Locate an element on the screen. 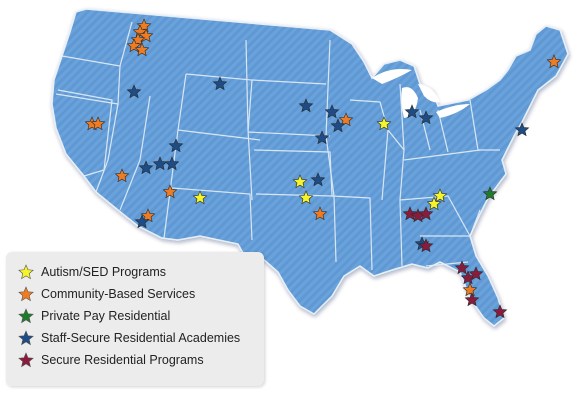 This screenshot has height=403, width=584. star-green-icon is located at coordinates (26, 316).